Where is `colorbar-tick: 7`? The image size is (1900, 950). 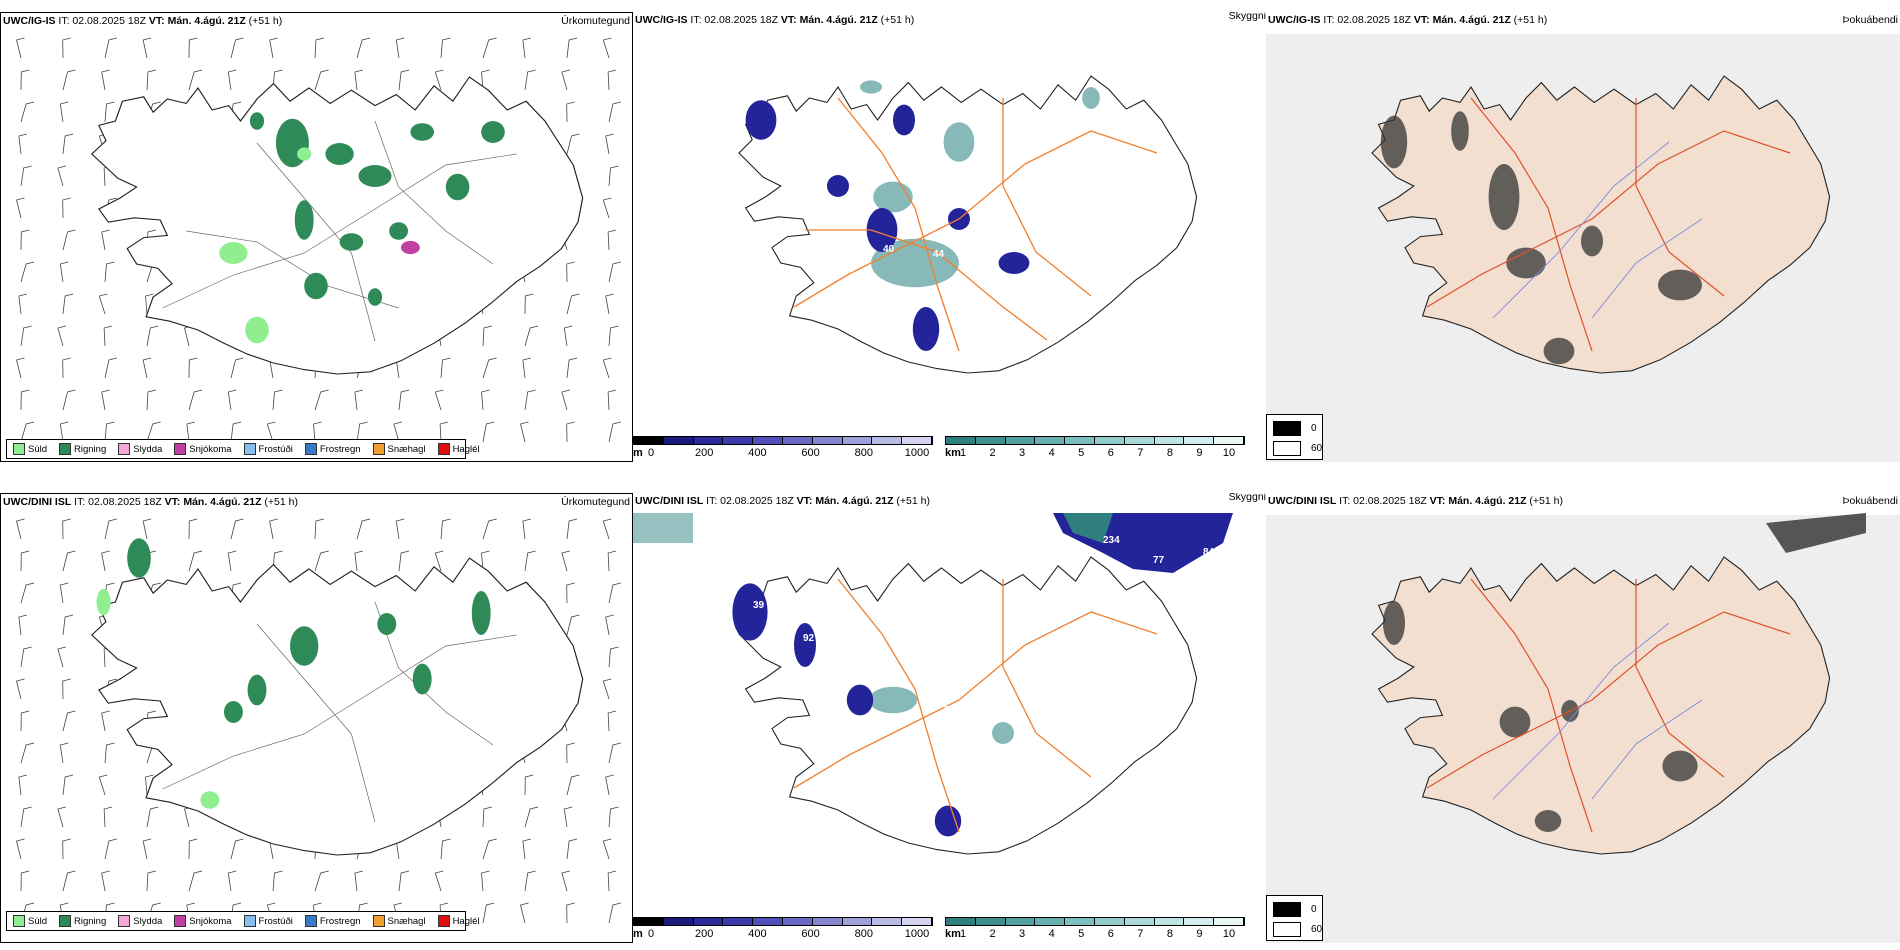
colorbar-tick: 7 is located at coordinates (1140, 934).